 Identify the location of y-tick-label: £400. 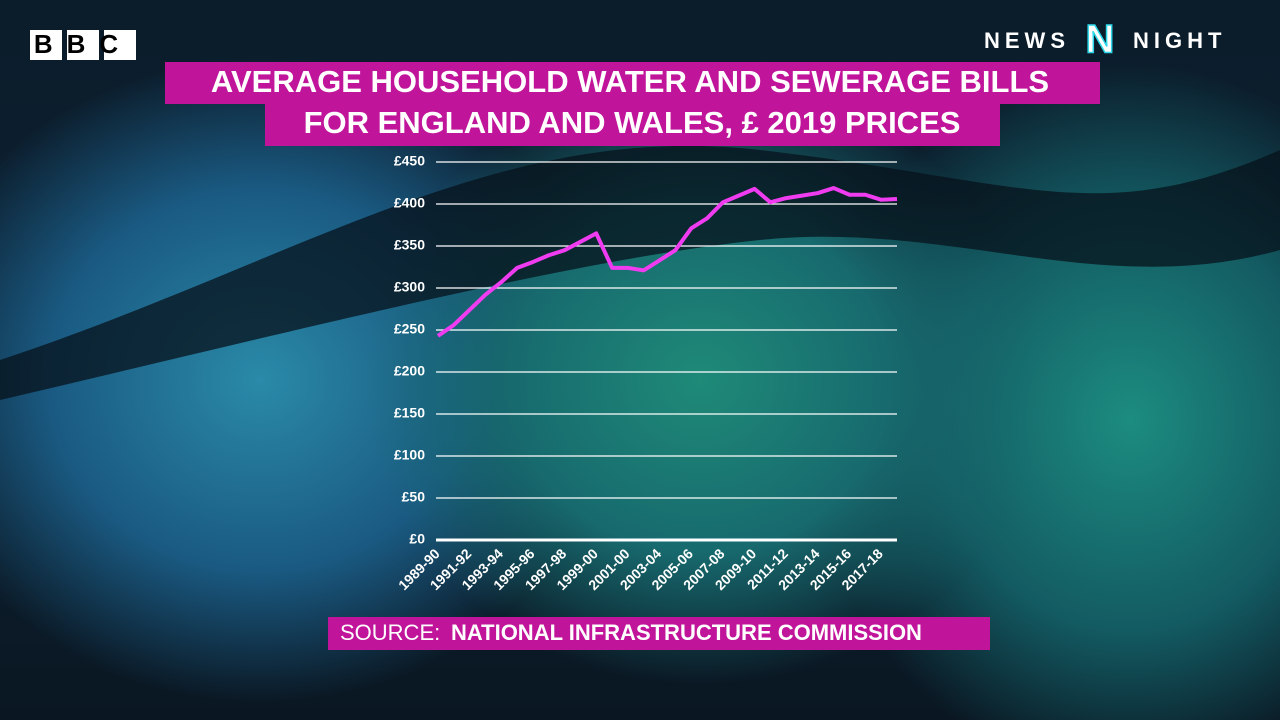
(409, 203).